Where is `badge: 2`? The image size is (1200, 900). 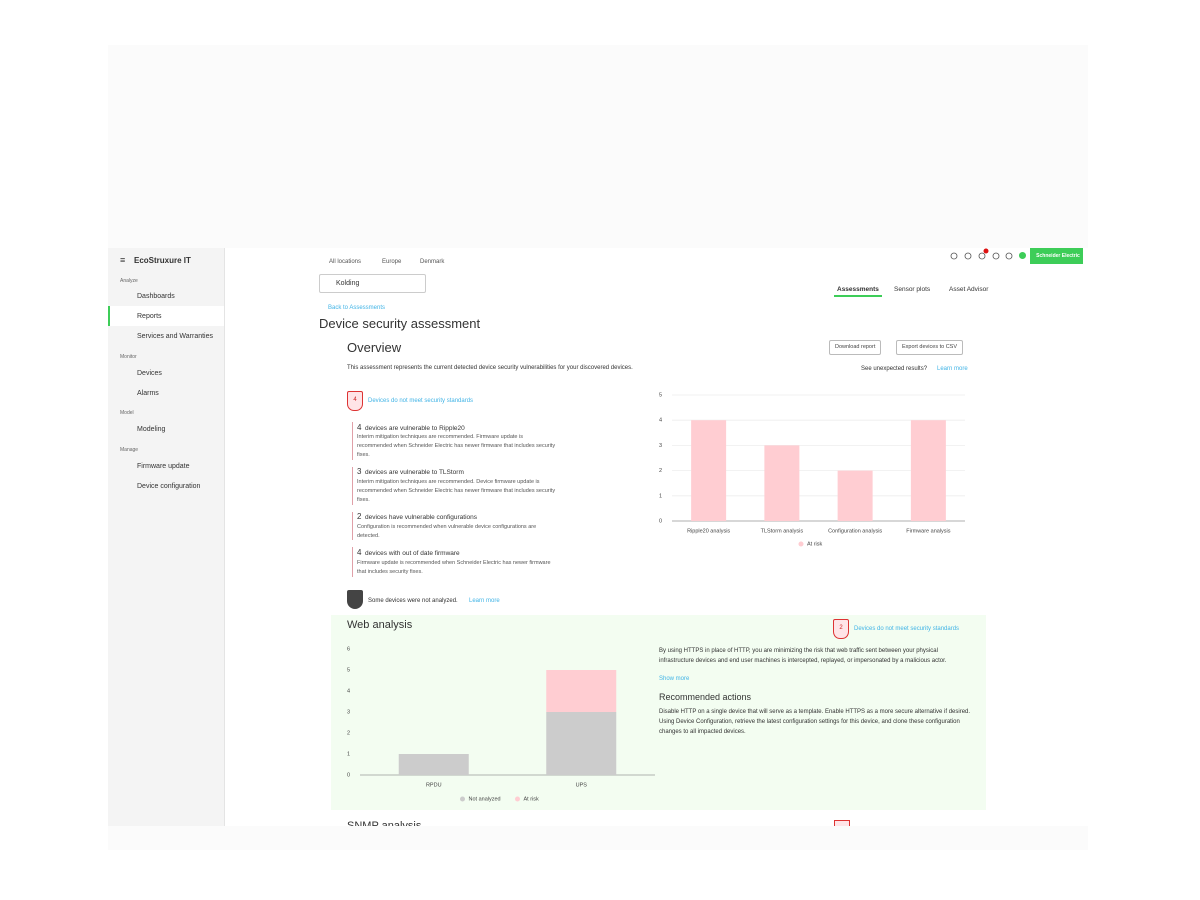
badge: 2 is located at coordinates (841, 629).